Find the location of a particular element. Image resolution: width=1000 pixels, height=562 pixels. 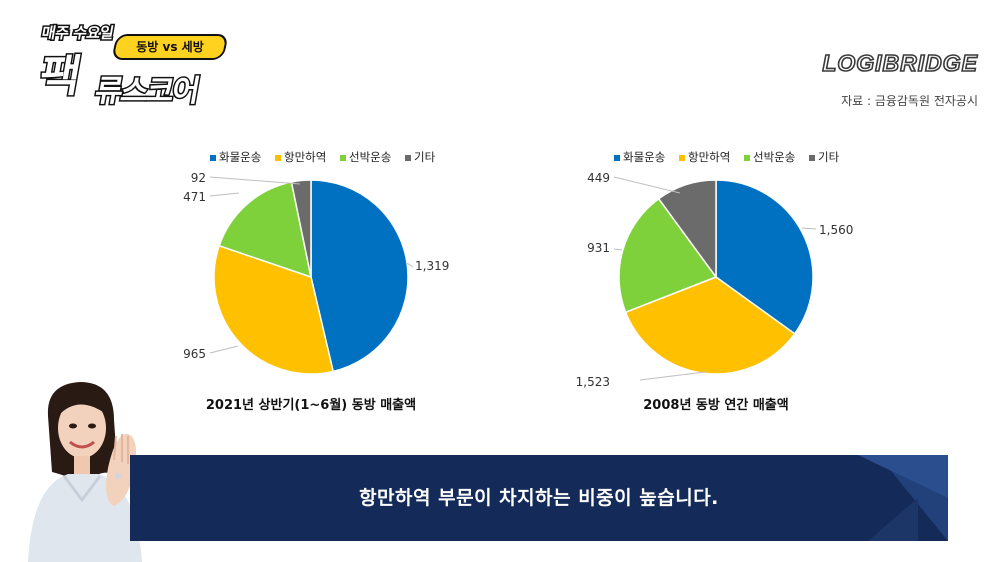

data-label: 965 is located at coordinates (194, 354).